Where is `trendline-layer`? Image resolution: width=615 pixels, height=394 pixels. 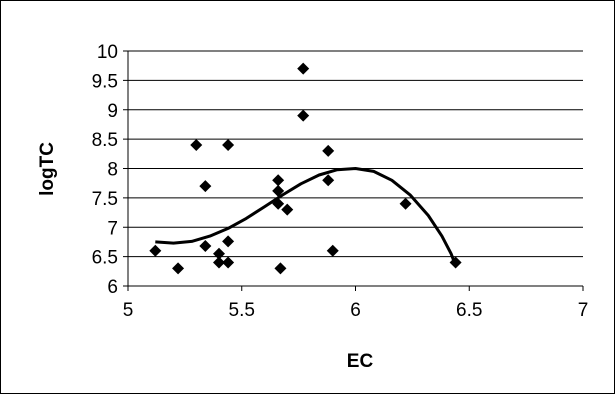 trendline-layer is located at coordinates (306, 216).